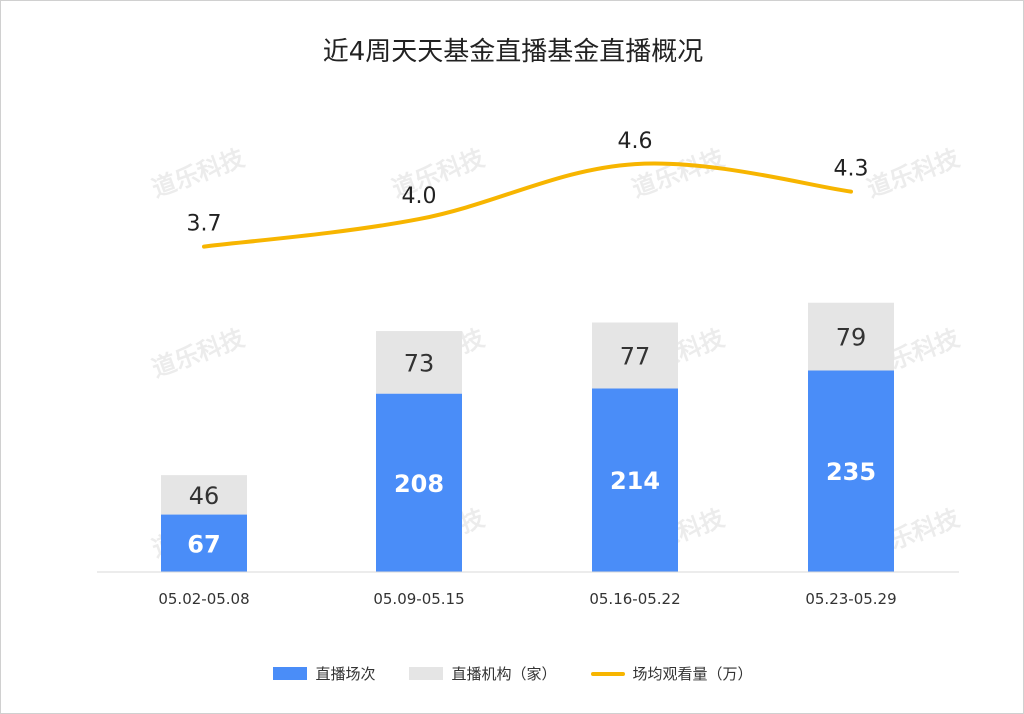 The height and width of the screenshot is (714, 1024). Describe the element at coordinates (203, 599) in the screenshot. I see `x-tick-0: 05.02-05.08` at that location.